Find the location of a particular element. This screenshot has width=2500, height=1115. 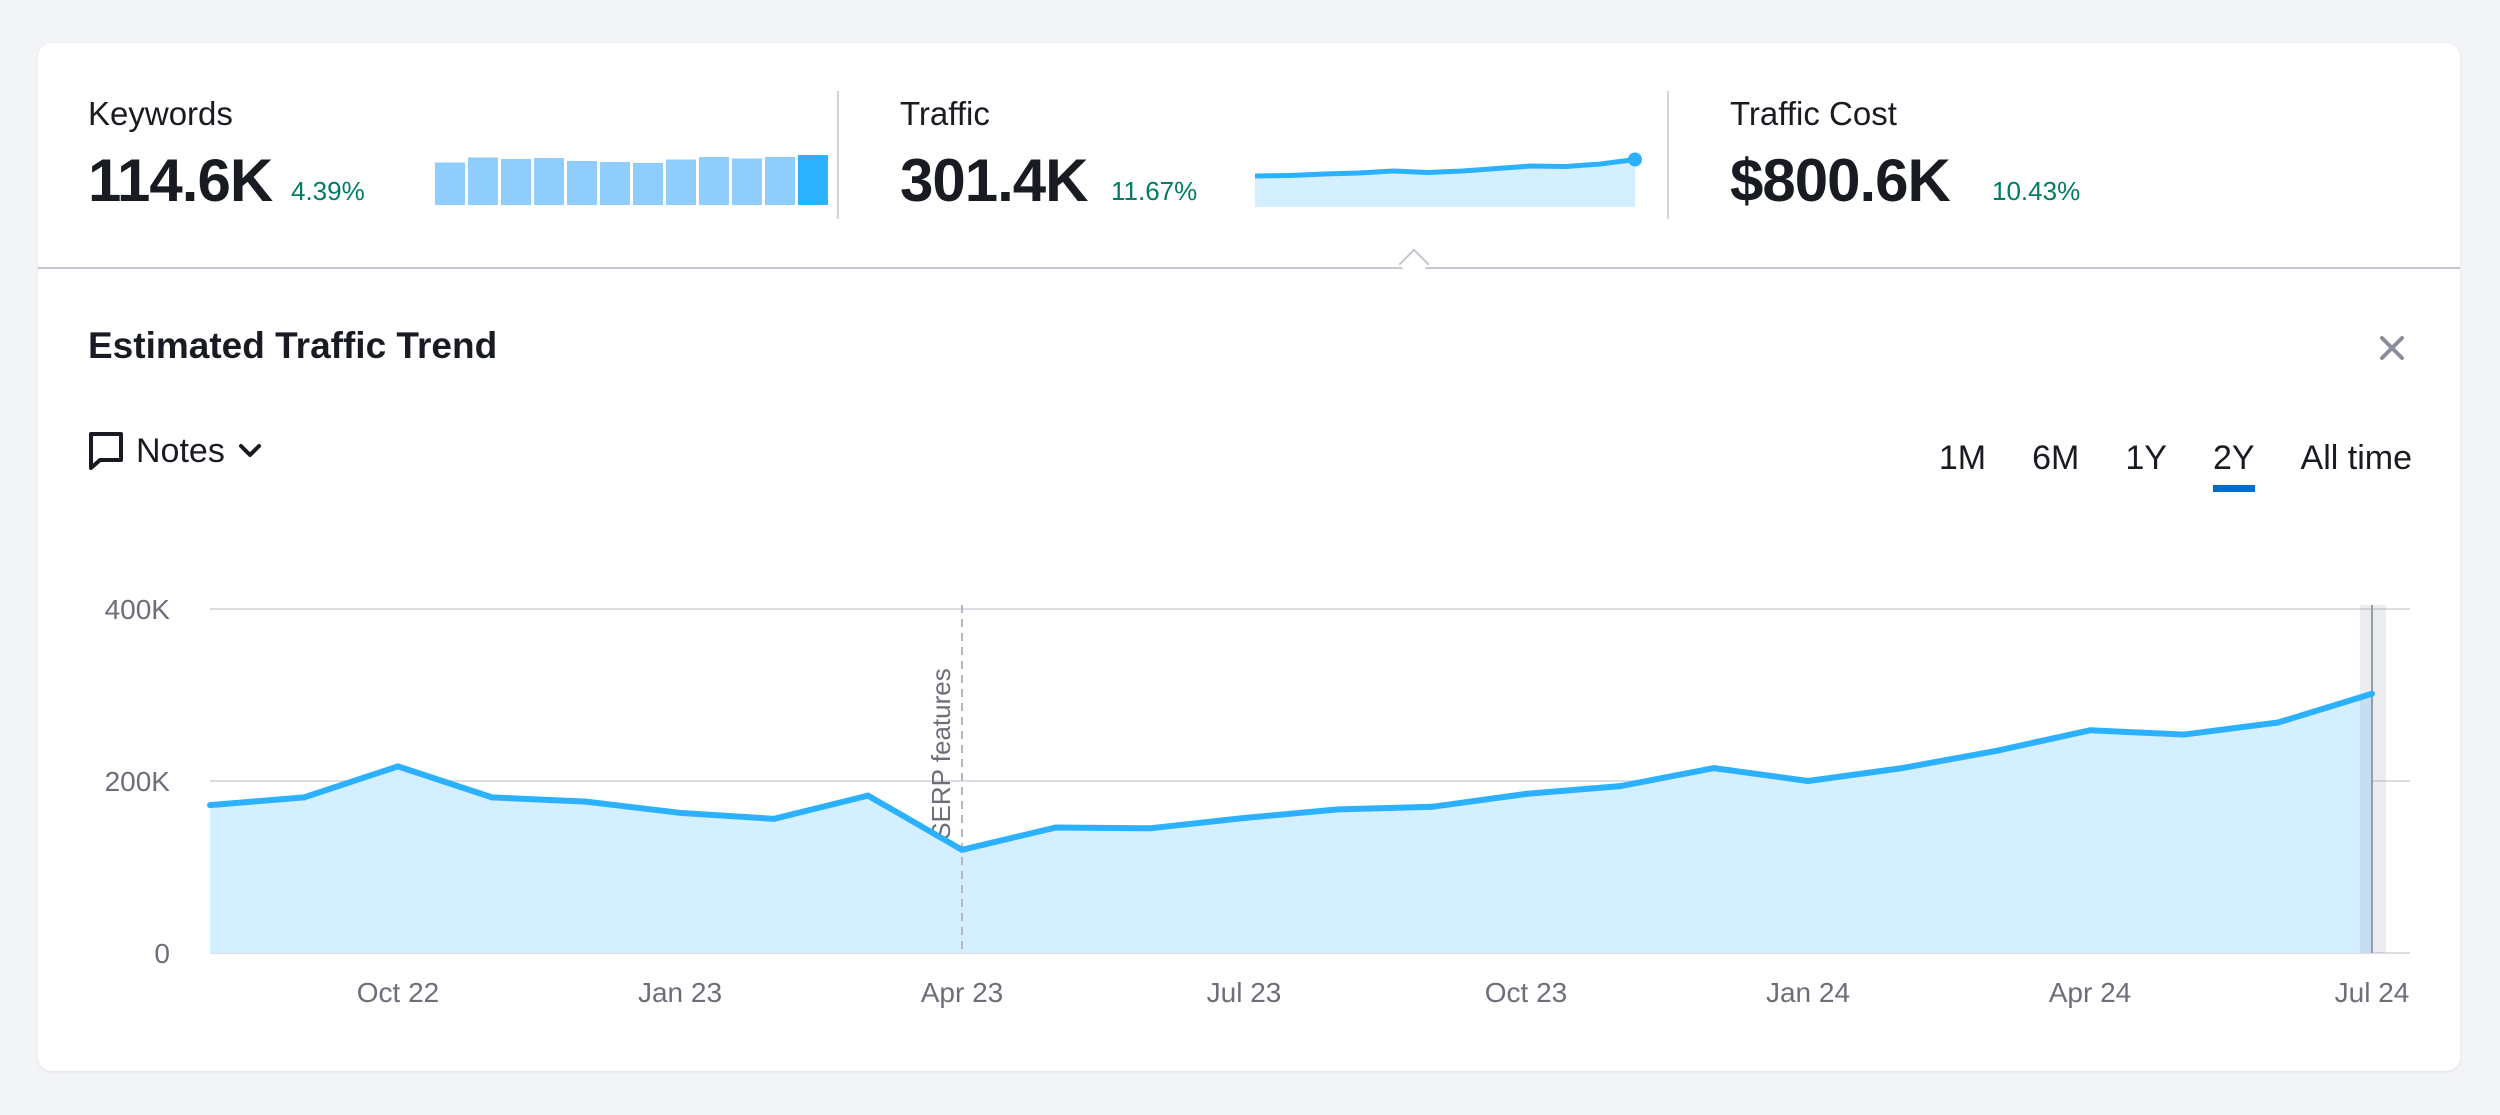

metric-label: Traffic is located at coordinates (945, 113).